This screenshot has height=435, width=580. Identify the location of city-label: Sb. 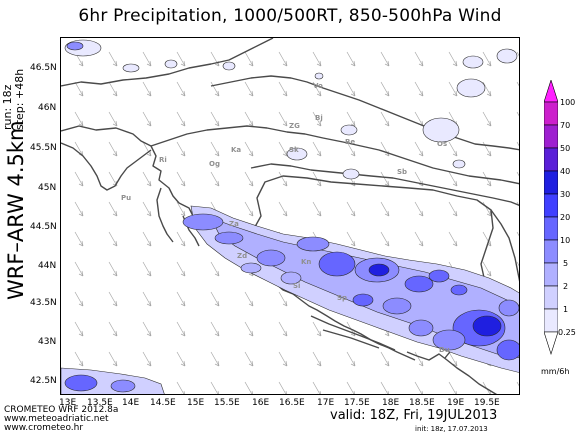
(402, 172).